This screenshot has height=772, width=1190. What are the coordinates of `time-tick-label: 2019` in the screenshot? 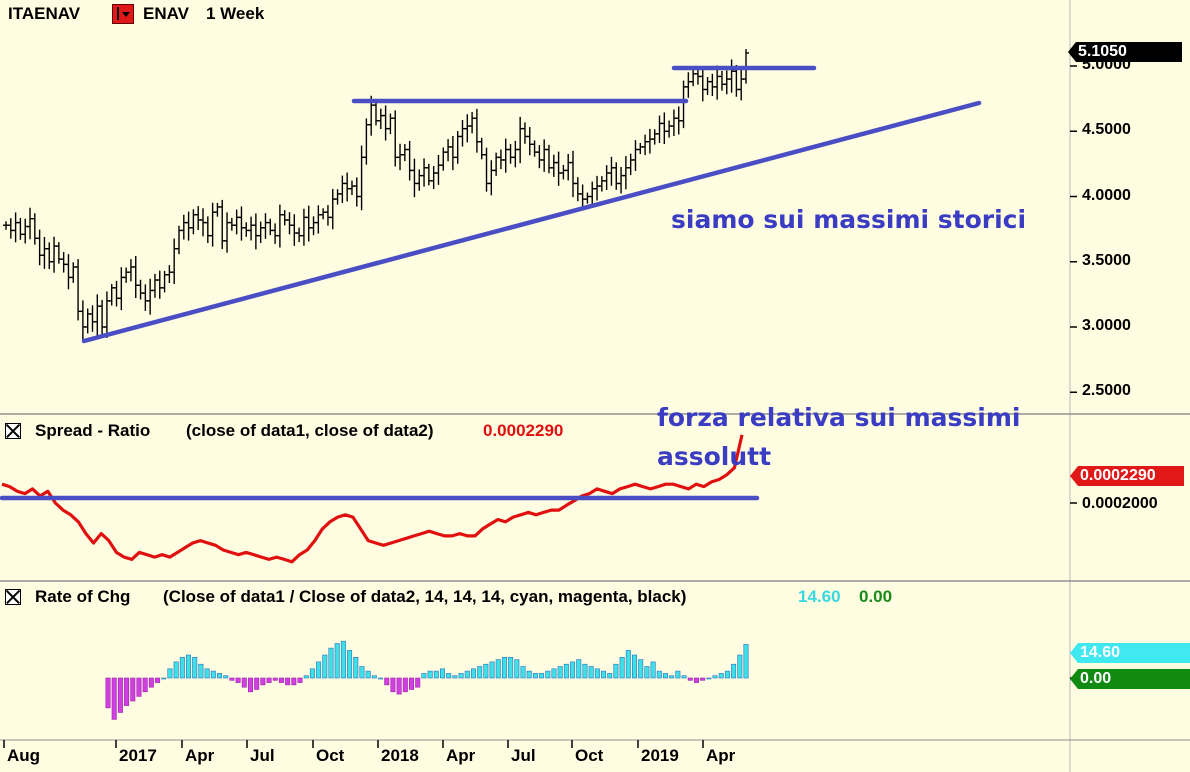 It's located at (660, 755).